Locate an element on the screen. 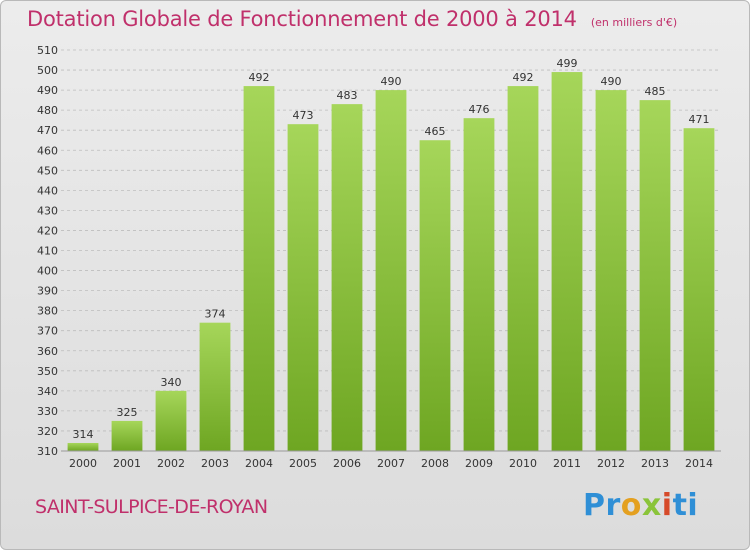  value-label: 473 is located at coordinates (303, 115).